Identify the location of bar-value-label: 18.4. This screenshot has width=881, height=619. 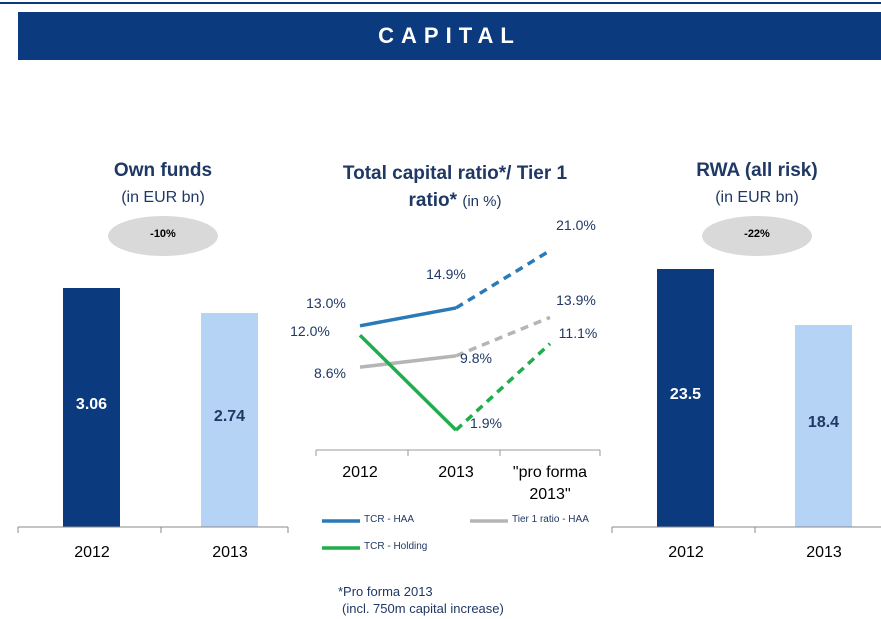
(823, 422).